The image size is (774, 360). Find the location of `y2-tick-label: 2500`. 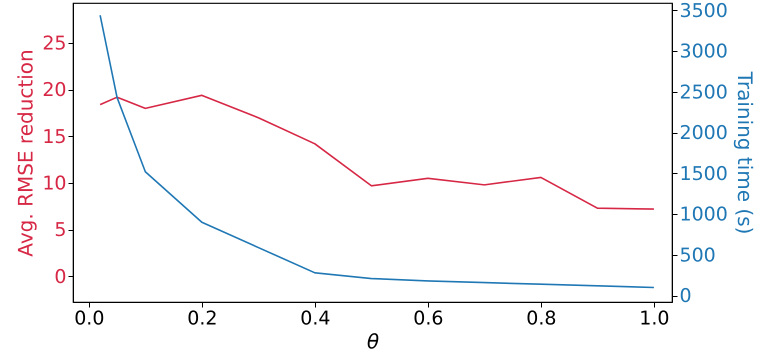

y2-tick-label: 2500 is located at coordinates (704, 92).